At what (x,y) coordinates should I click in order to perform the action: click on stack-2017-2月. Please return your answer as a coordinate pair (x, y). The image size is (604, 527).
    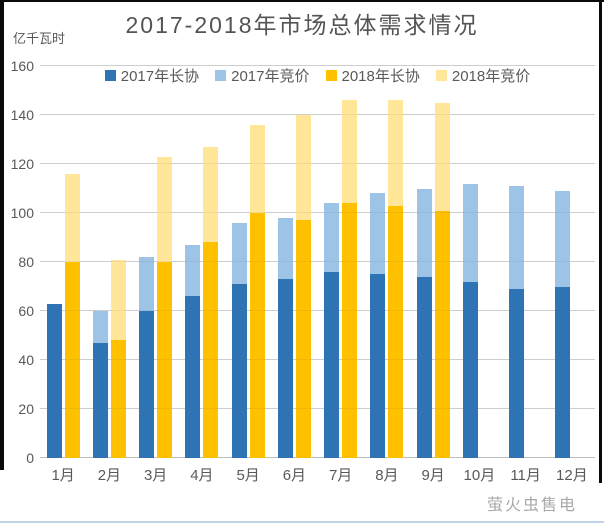
    Looking at the image, I should click on (100, 262).